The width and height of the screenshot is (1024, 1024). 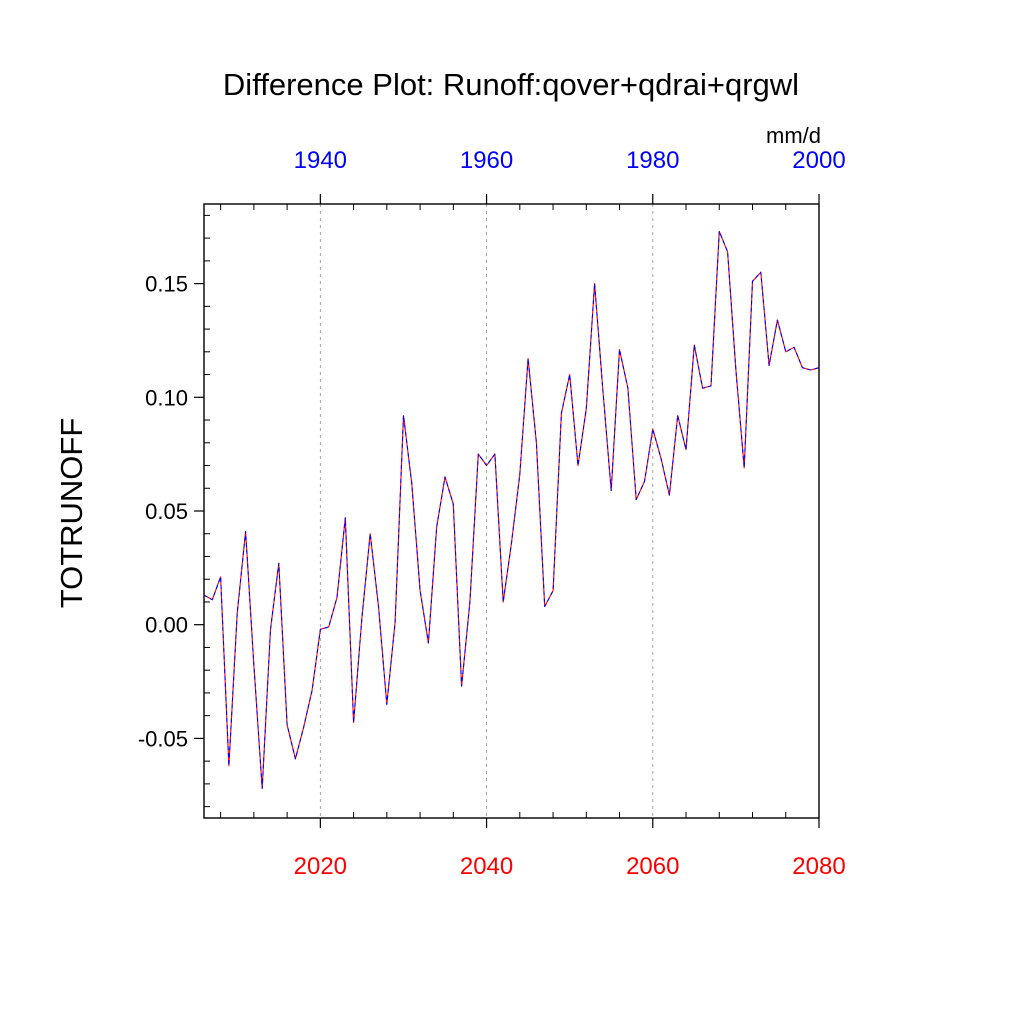 What do you see at coordinates (166, 511) in the screenshot?
I see `y-tick-label: 0.05` at bounding box center [166, 511].